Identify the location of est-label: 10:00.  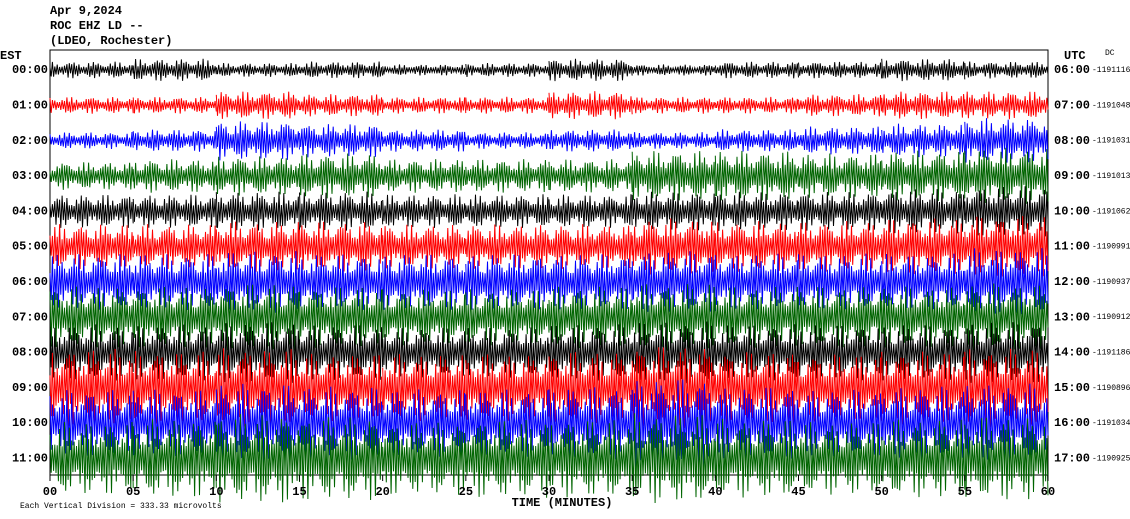
(30, 423).